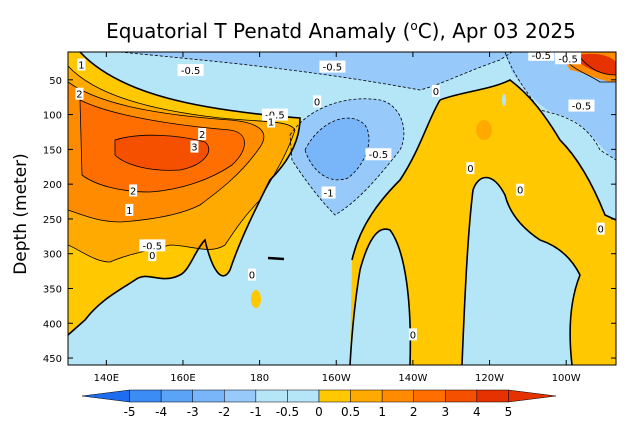 The width and height of the screenshot is (632, 427). Describe the element at coordinates (276, 258) in the screenshot. I see `contour-segment-short` at that location.